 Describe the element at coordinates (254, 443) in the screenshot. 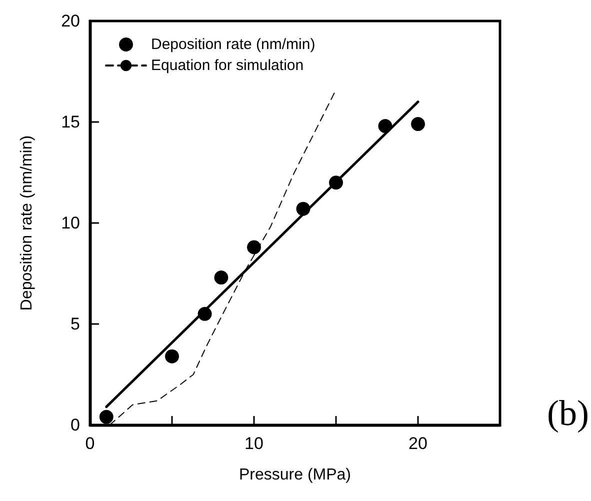

I see `x-tick-label: 10` at that location.